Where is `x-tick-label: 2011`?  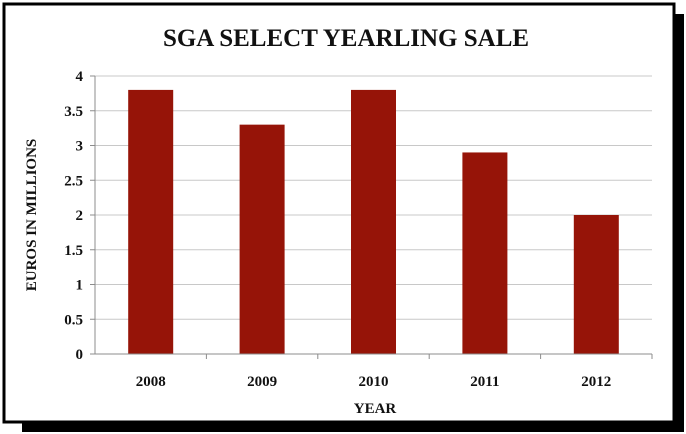 x-tick-label: 2011 is located at coordinates (484, 382).